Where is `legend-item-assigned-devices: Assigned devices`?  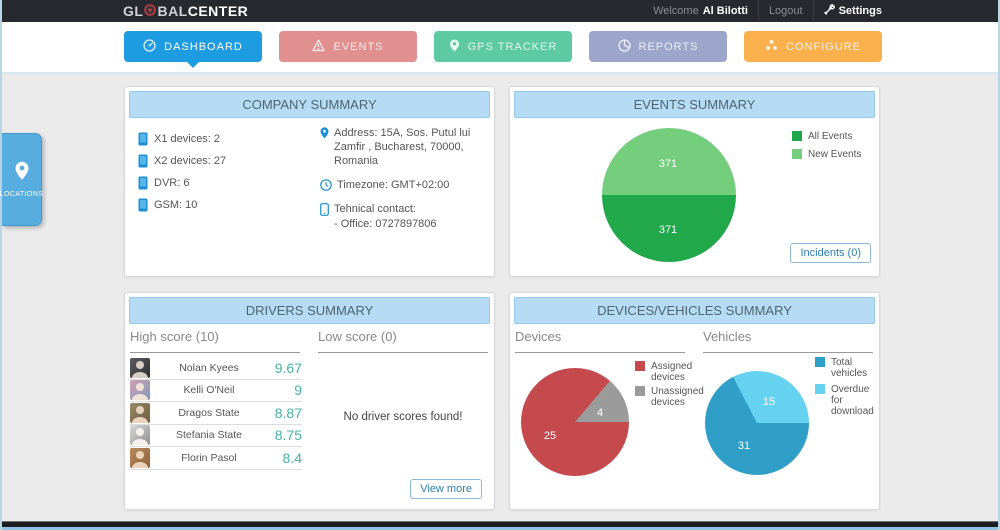
legend-item-assigned-devices: Assigned devices is located at coordinates (666, 372).